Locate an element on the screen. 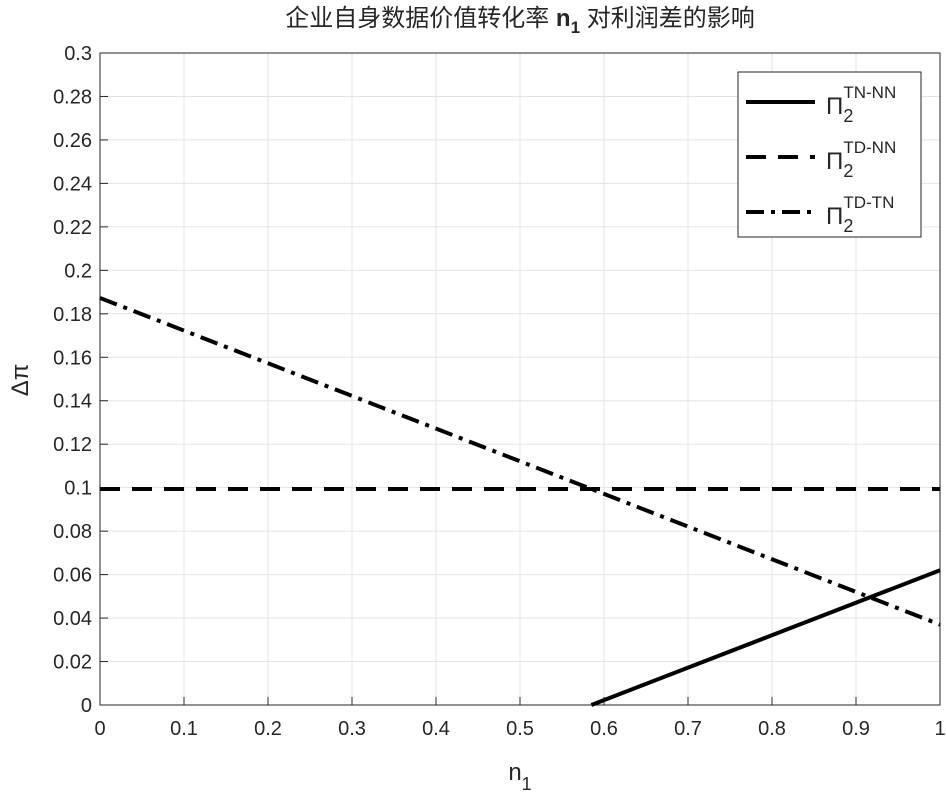 The width and height of the screenshot is (946, 806). title-rest: 对利润差的影响 is located at coordinates (667, 18).